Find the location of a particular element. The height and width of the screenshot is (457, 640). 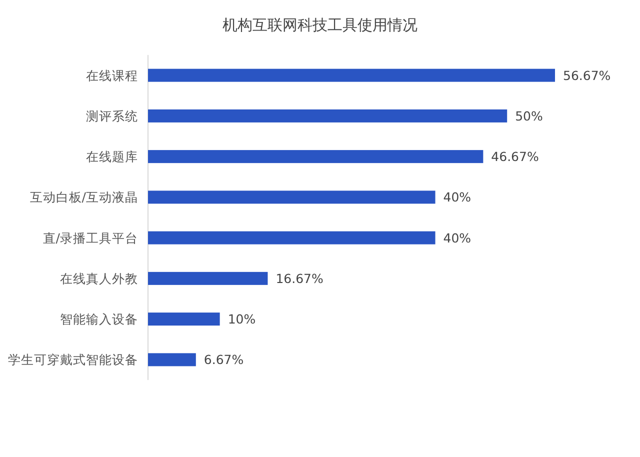

y-tick-label: 测评系统 is located at coordinates (112, 116).